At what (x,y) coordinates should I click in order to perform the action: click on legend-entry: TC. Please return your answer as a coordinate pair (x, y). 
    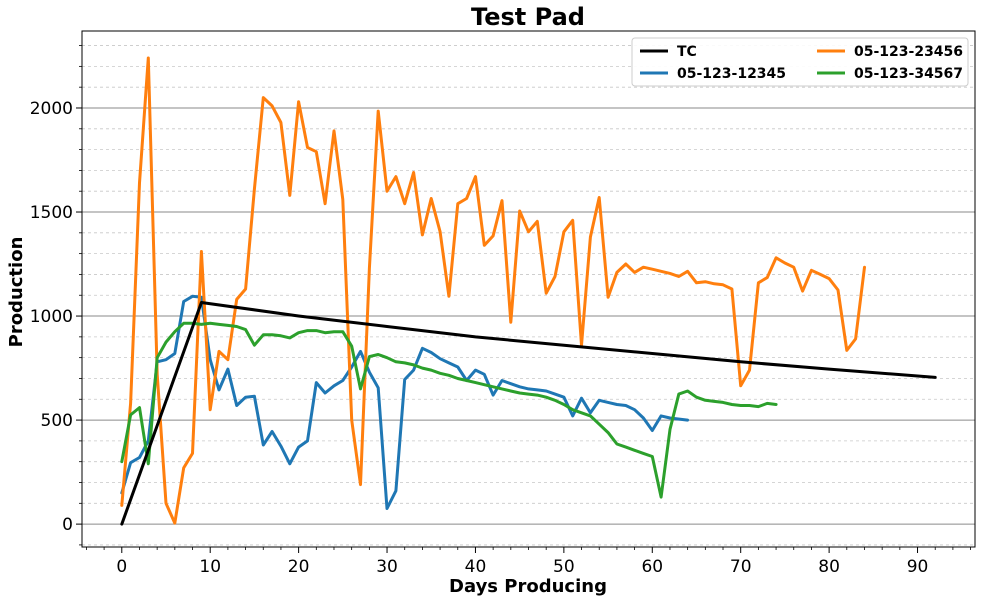
    Looking at the image, I should click on (668, 52).